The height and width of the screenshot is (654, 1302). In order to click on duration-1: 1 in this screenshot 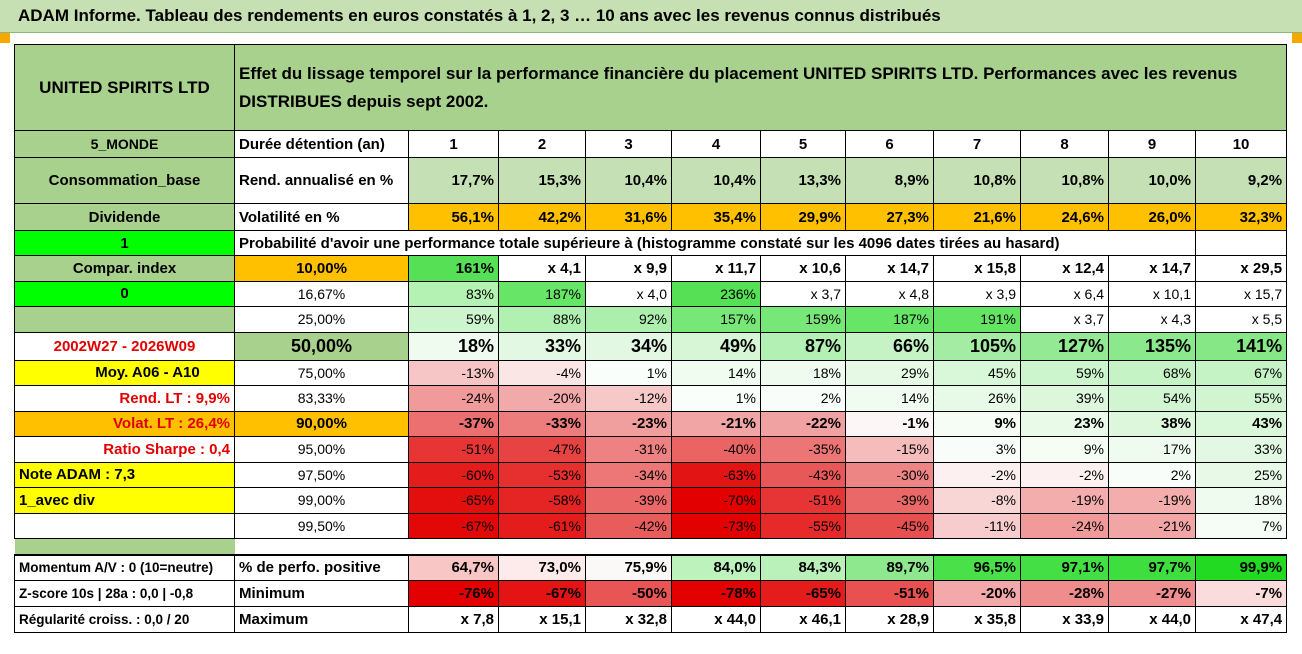, I will do `click(453, 144)`.